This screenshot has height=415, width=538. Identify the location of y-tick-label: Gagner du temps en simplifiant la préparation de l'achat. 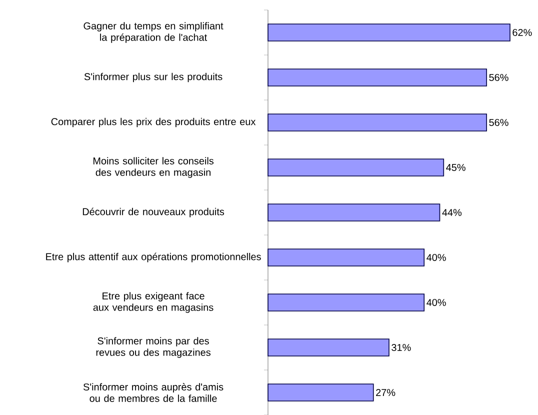
(154, 32).